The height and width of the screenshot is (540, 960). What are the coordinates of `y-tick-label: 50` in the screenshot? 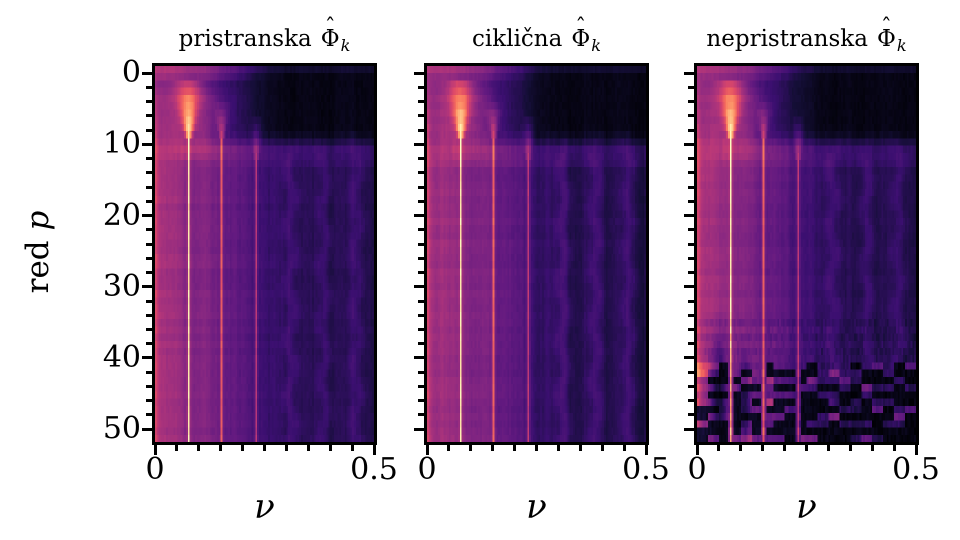 It's located at (121, 429).